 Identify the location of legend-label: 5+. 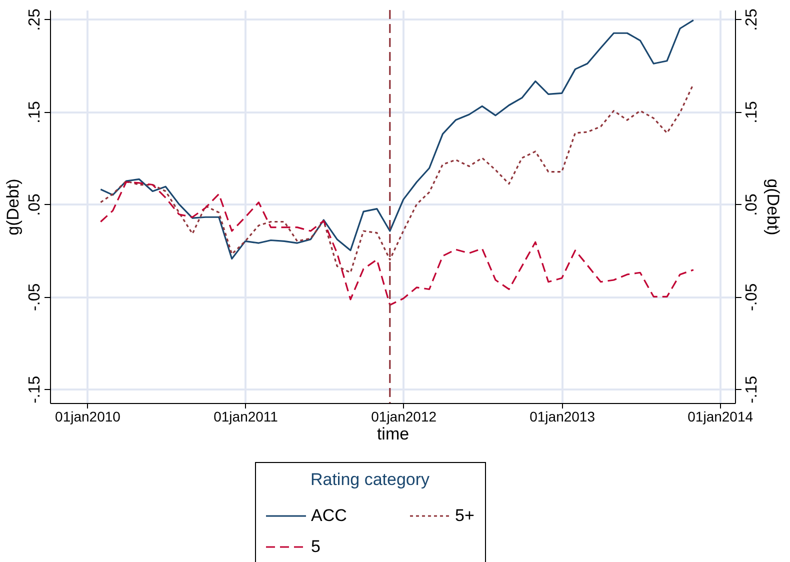
(464, 515).